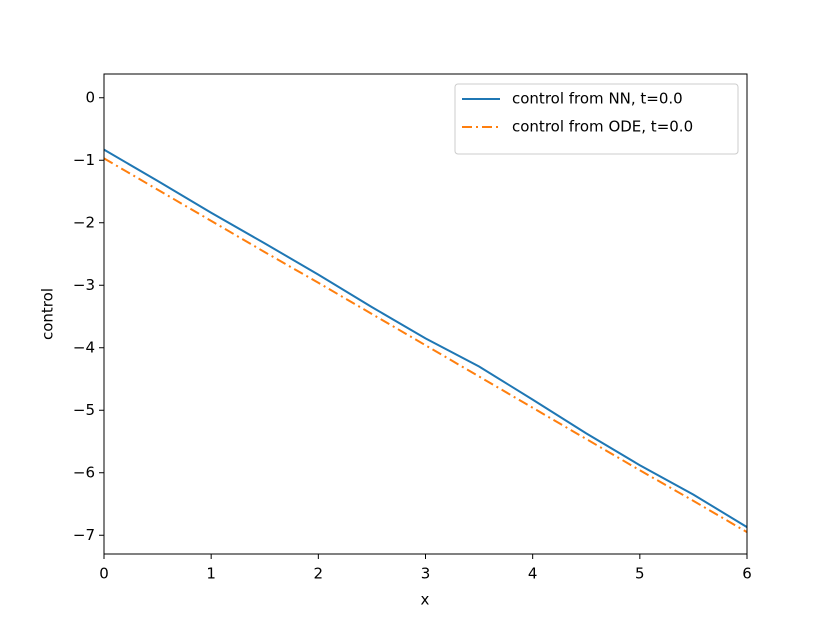 Image resolution: width=830 pixels, height=623 pixels. Describe the element at coordinates (602, 127) in the screenshot. I see `legend-label: control from ODE, t=0.0` at that location.